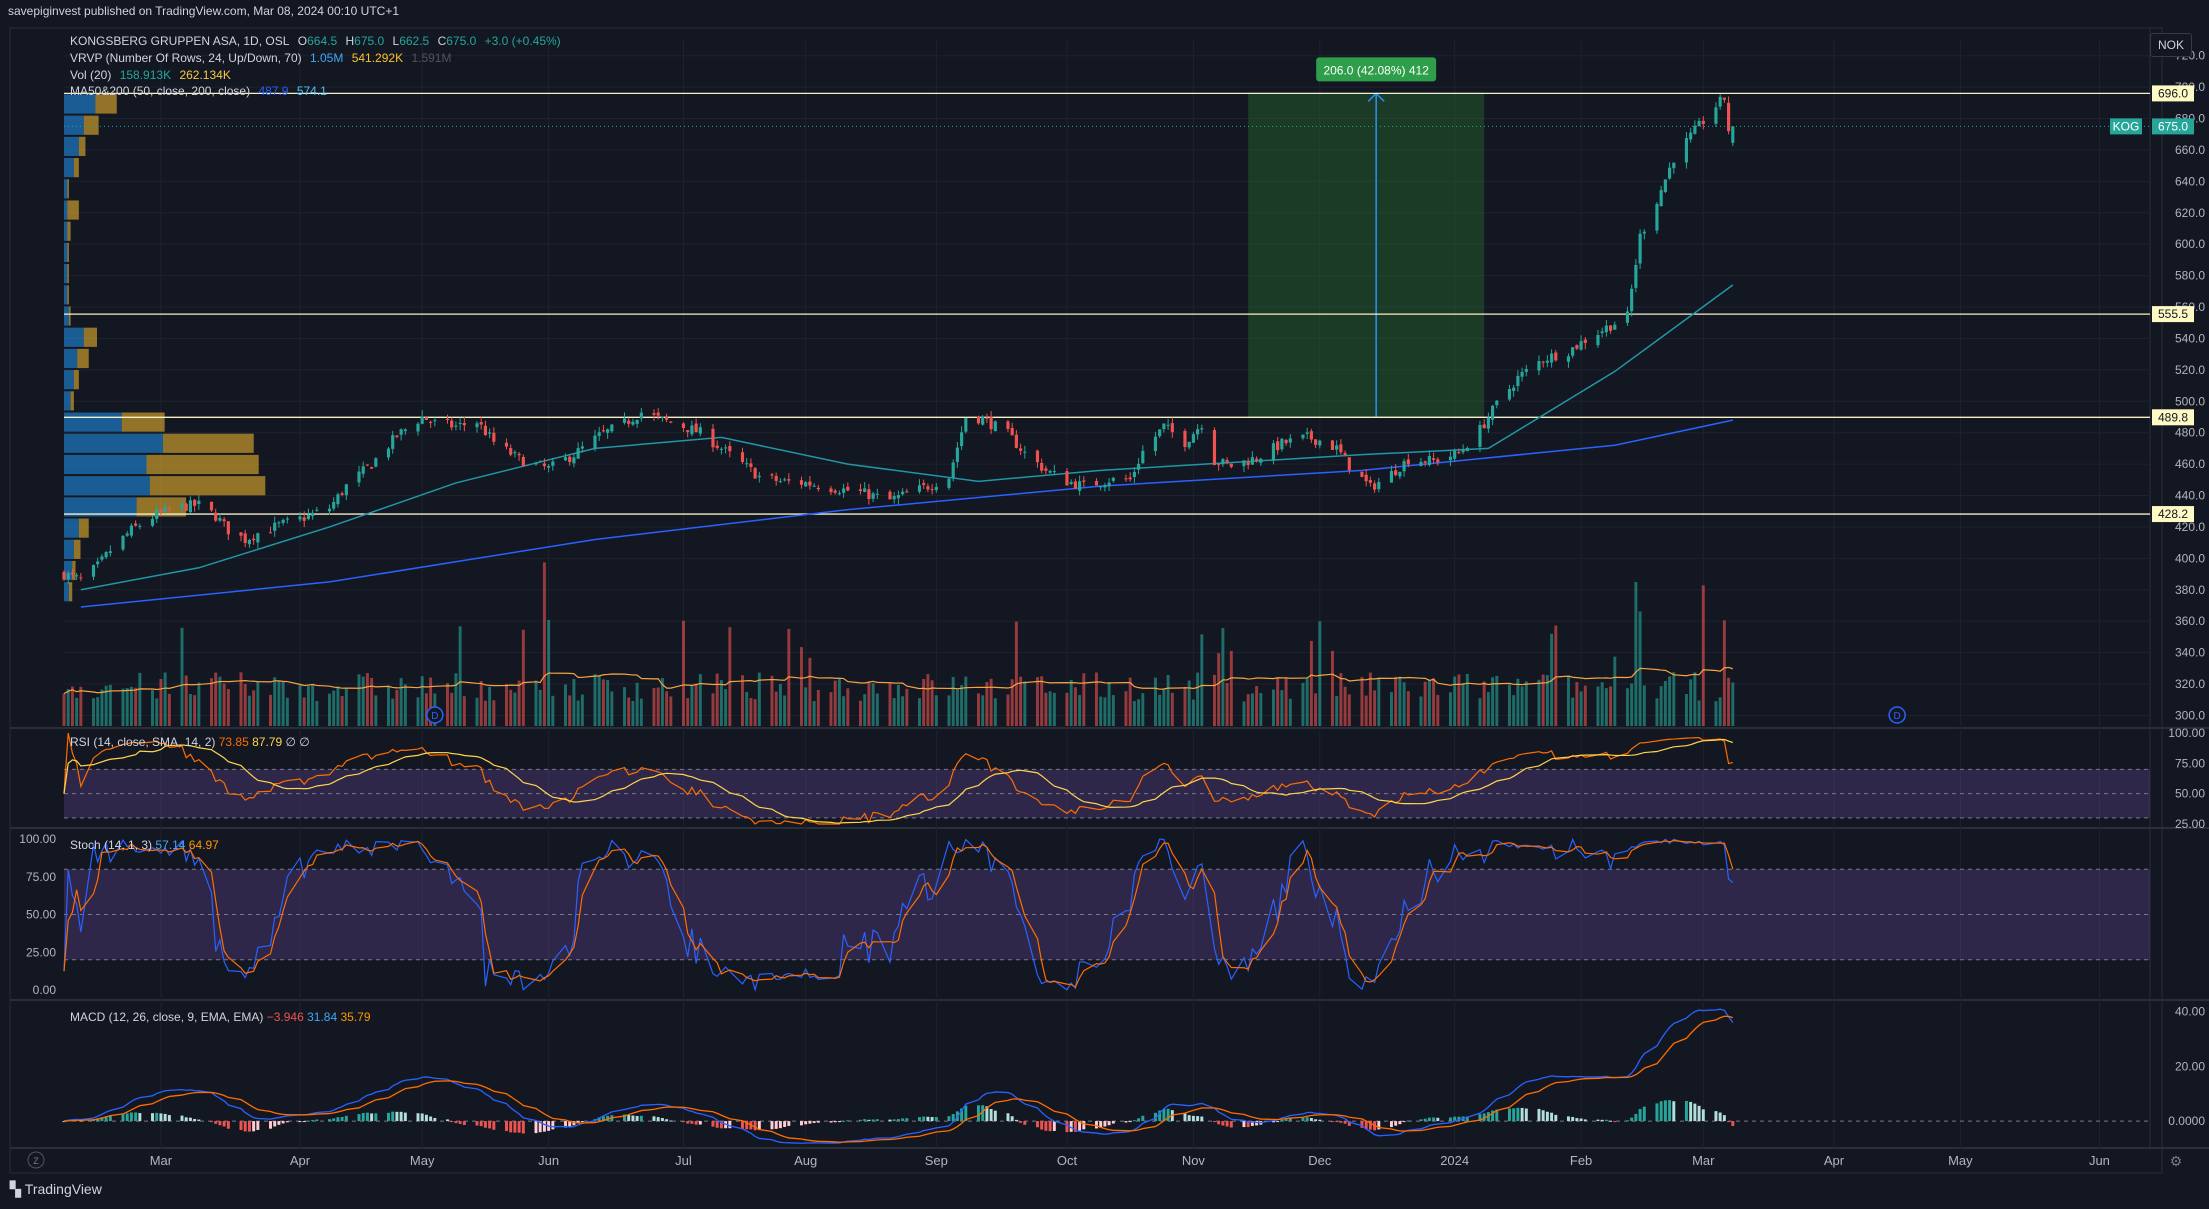  I want to click on price-tick-label: 640.0, so click(2190, 181).